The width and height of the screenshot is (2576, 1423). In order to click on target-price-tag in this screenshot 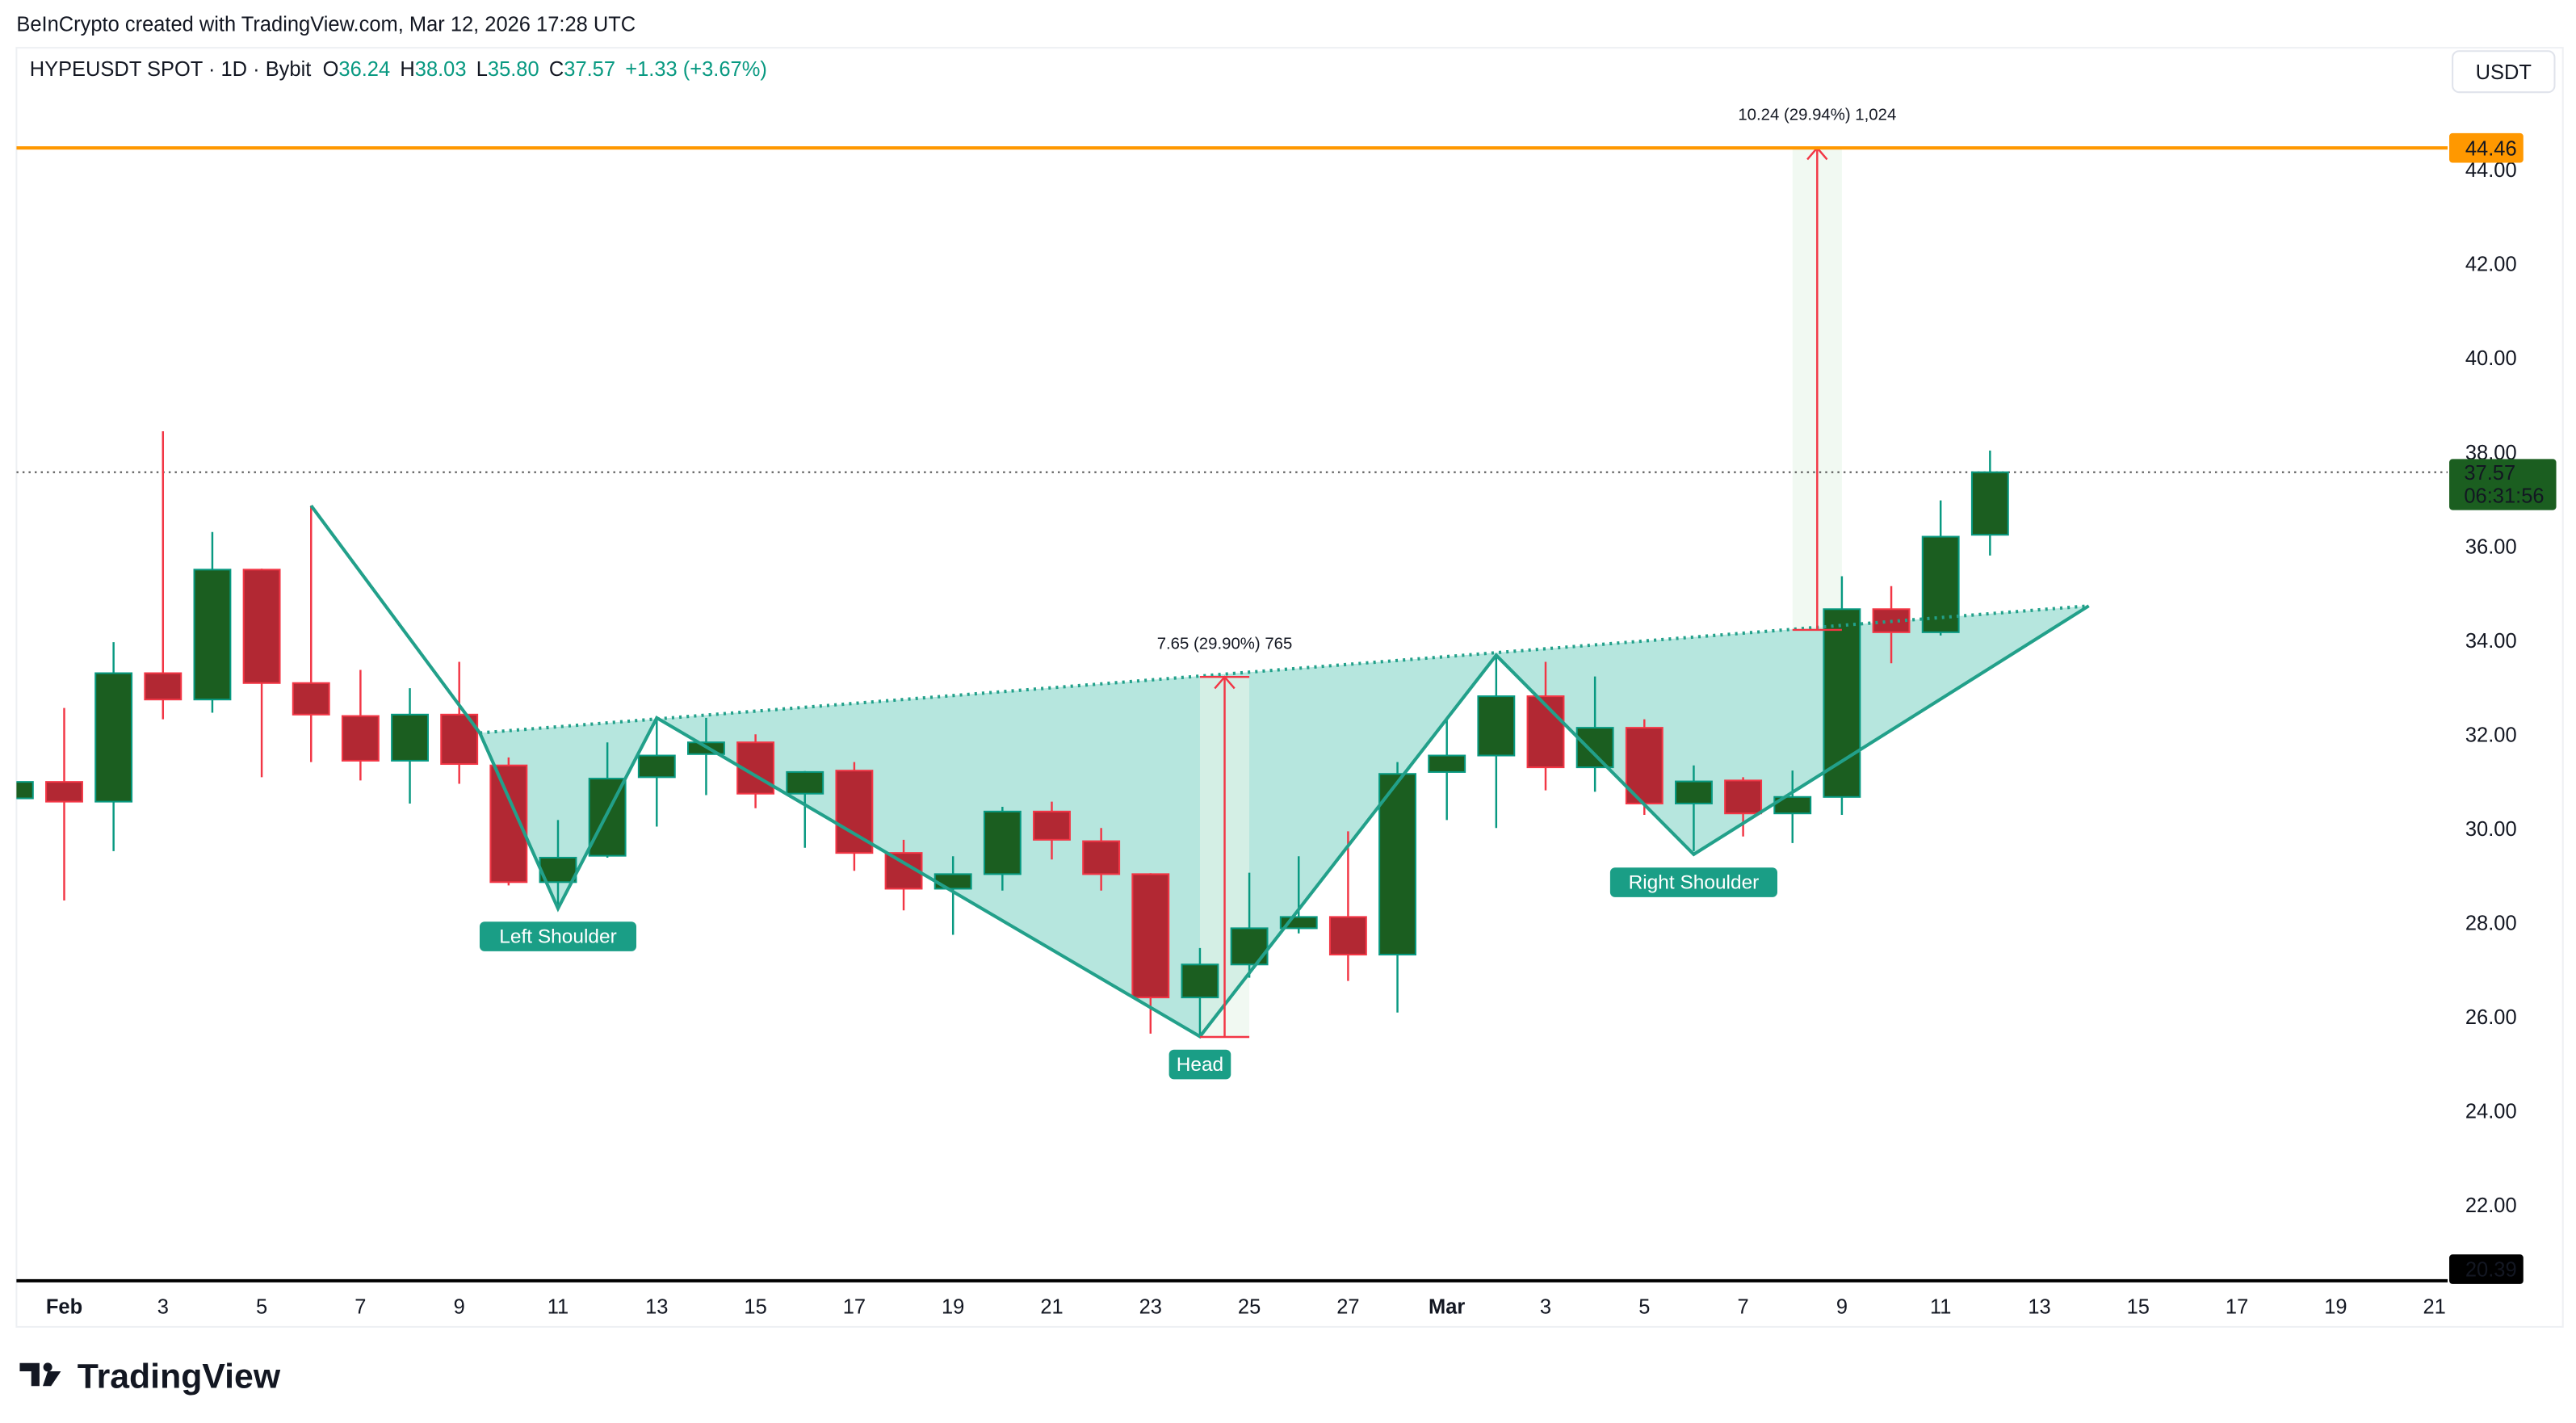, I will do `click(2486, 147)`.